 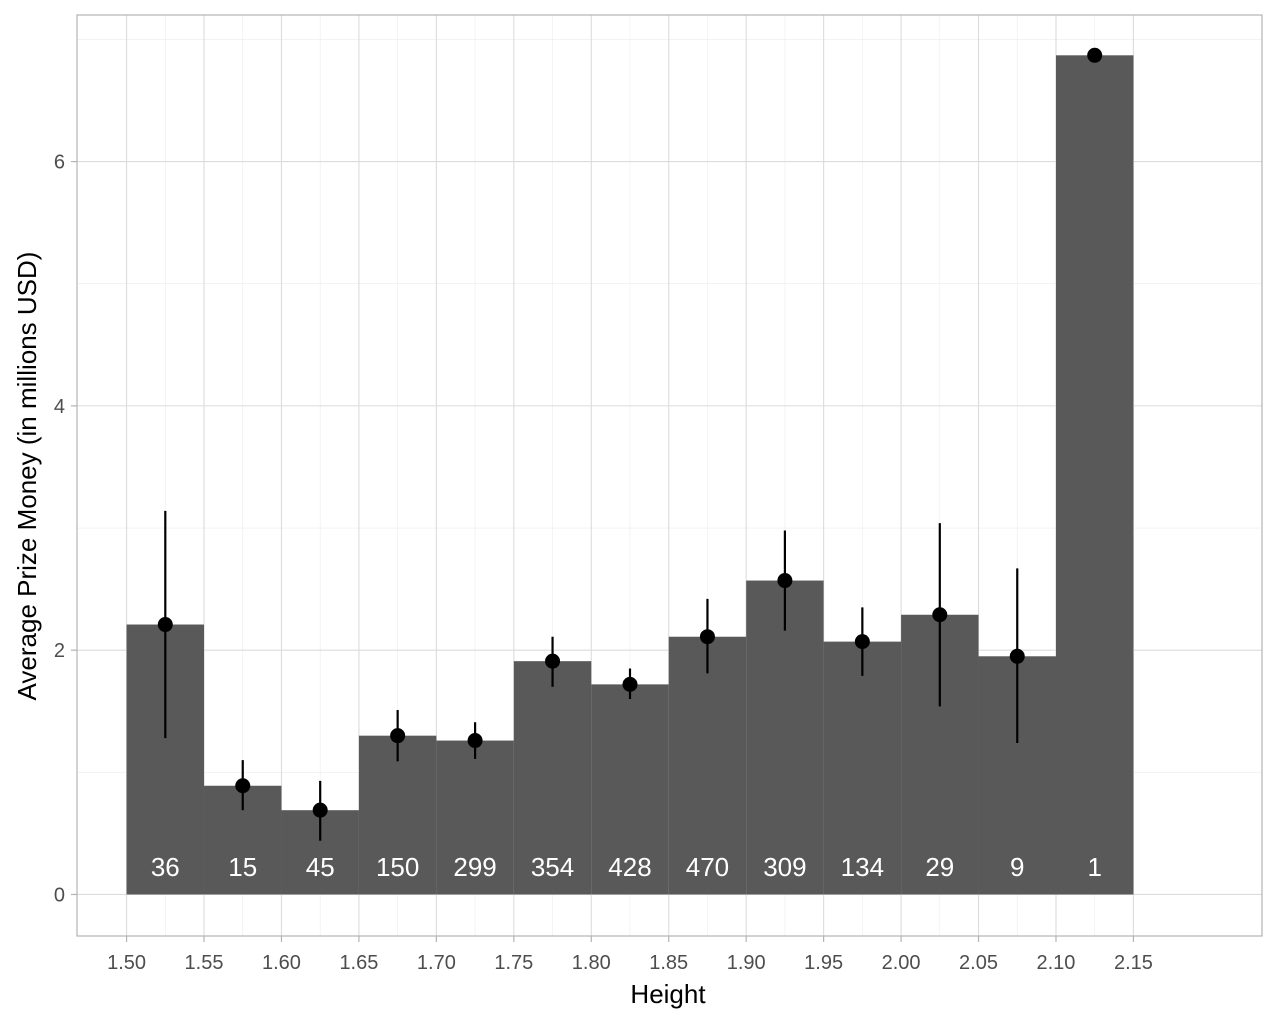 I want to click on x-tick-label: 2.10, so click(x=1056, y=963).